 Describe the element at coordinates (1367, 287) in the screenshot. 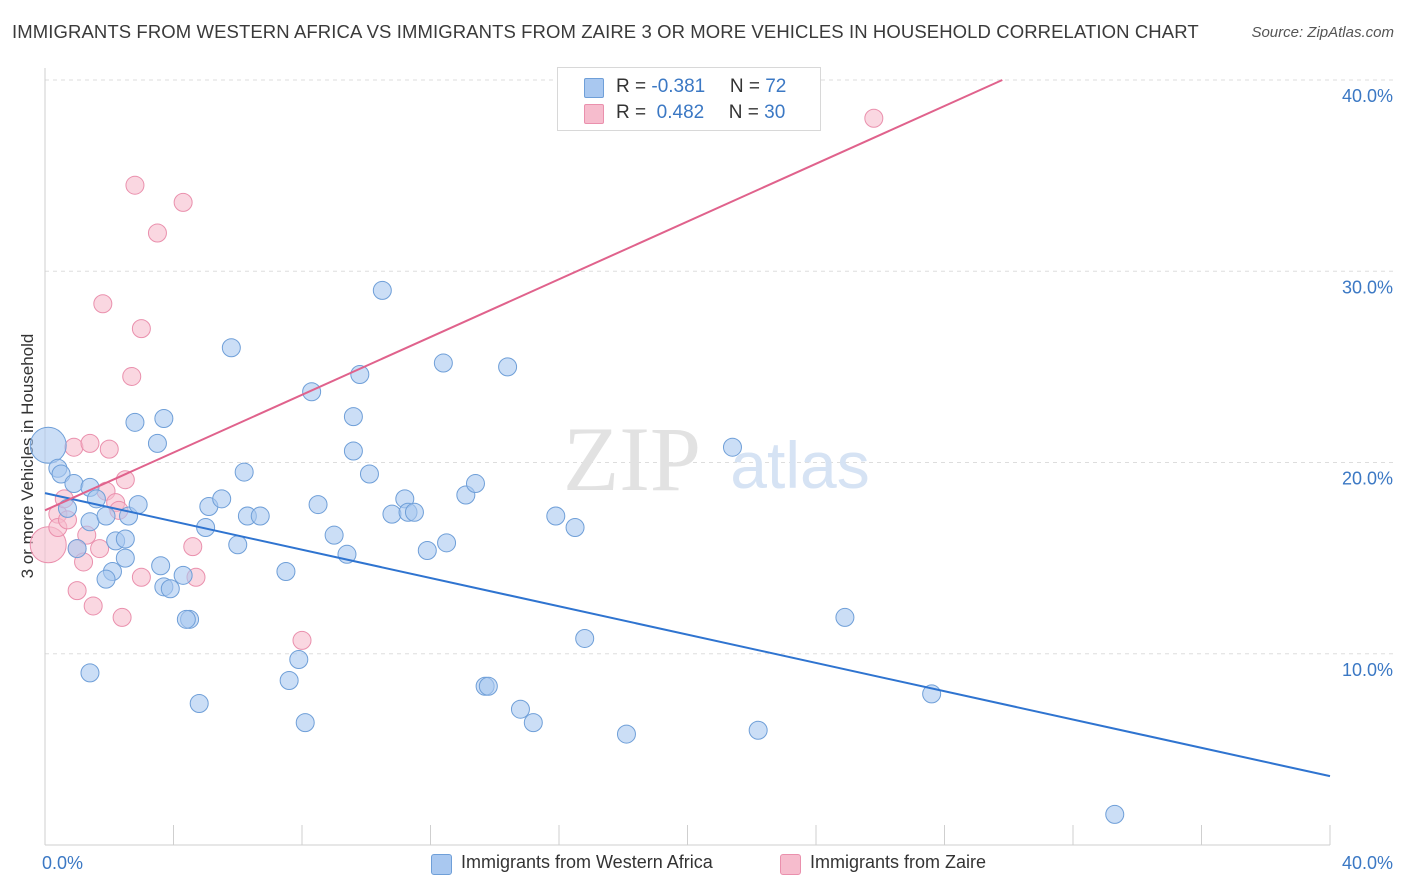

I see `y-tick-label: 30.0%` at that location.